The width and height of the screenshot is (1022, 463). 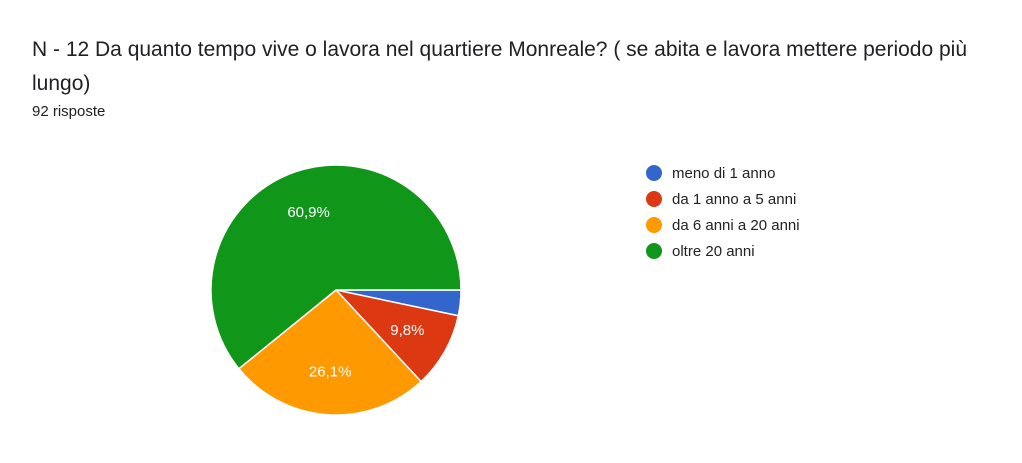 What do you see at coordinates (734, 199) in the screenshot?
I see `legend-label: da 1 anno a 5 anni` at bounding box center [734, 199].